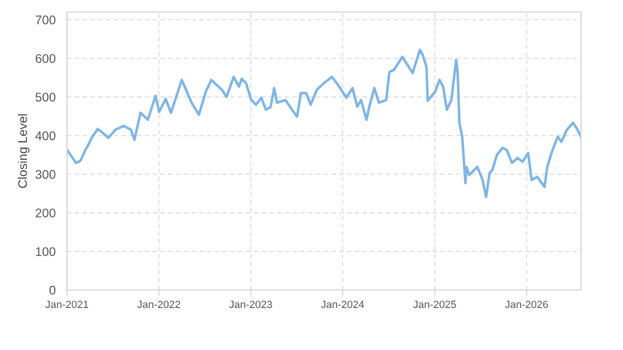 The width and height of the screenshot is (623, 350). What do you see at coordinates (250, 304) in the screenshot?
I see `x-tick-label: Jan-2023` at bounding box center [250, 304].